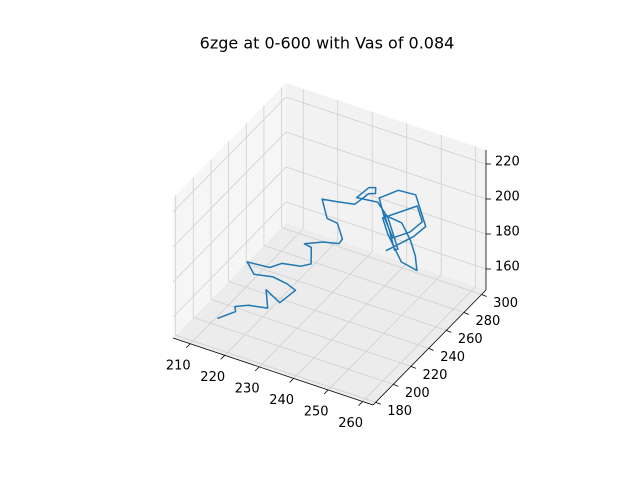  Describe the element at coordinates (507, 232) in the screenshot. I see `z-tick-label: 180` at that location.